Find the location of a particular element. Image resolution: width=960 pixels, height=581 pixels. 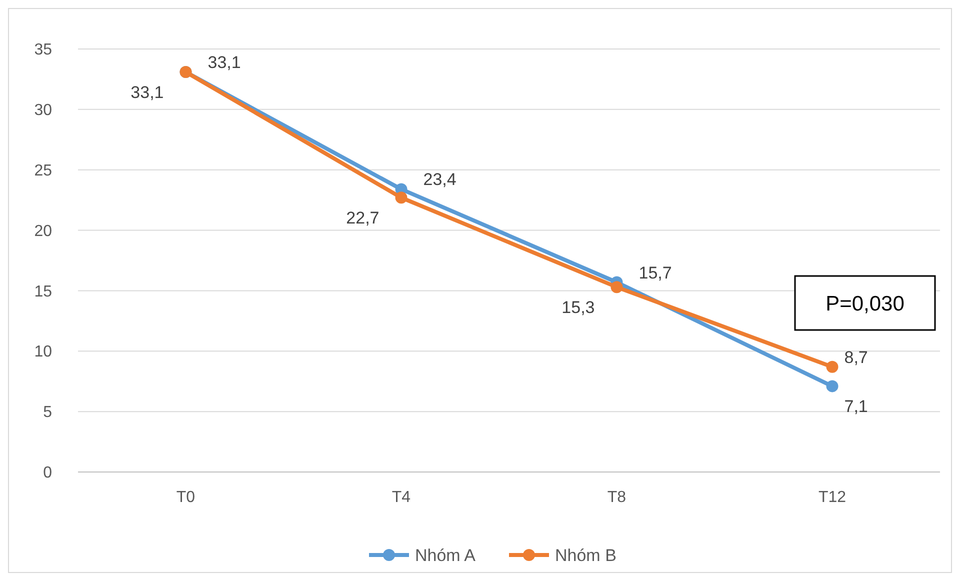

y-tick-label: 30 is located at coordinates (43, 111).